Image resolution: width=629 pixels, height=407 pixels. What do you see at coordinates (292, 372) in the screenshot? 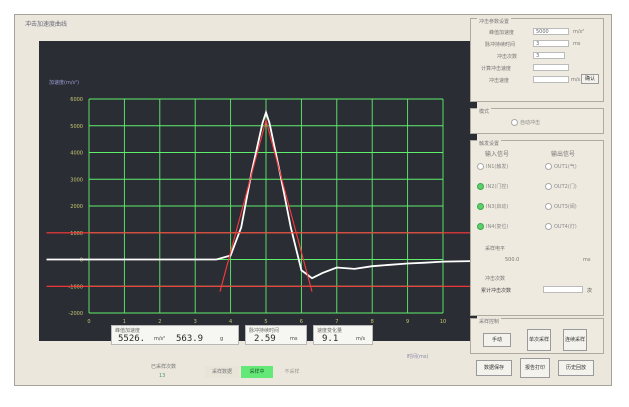
I see `no-sampling-button: 不采样` at bounding box center [292, 372].